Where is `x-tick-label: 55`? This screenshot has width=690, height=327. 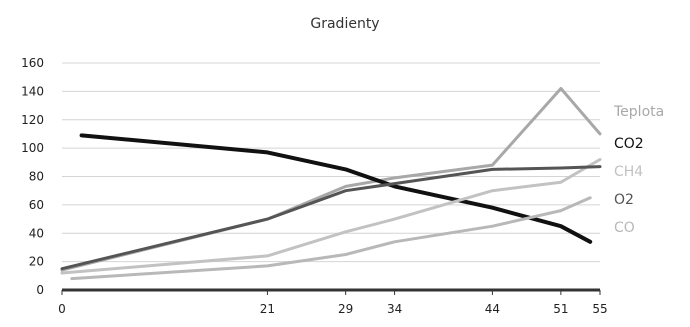
x-tick-label: 55 is located at coordinates (599, 309).